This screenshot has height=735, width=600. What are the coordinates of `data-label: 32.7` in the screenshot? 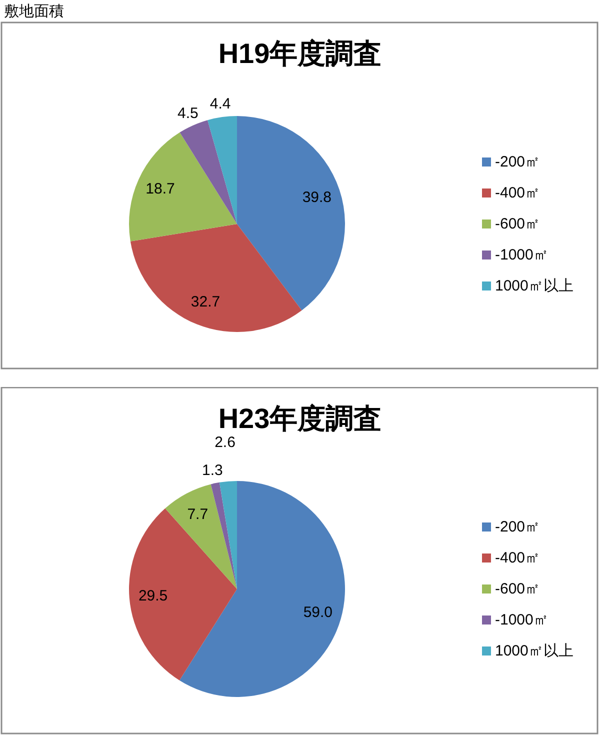 It's located at (205, 302).